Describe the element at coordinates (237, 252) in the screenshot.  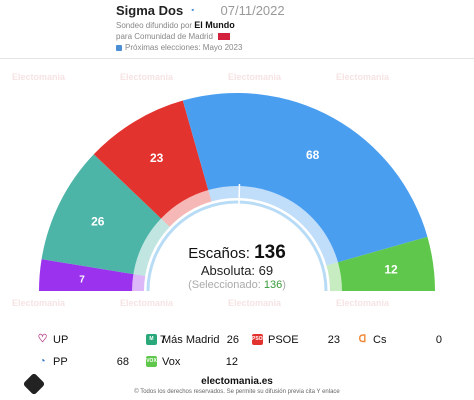
I see `seats-total: Escaños: 136` at that location.